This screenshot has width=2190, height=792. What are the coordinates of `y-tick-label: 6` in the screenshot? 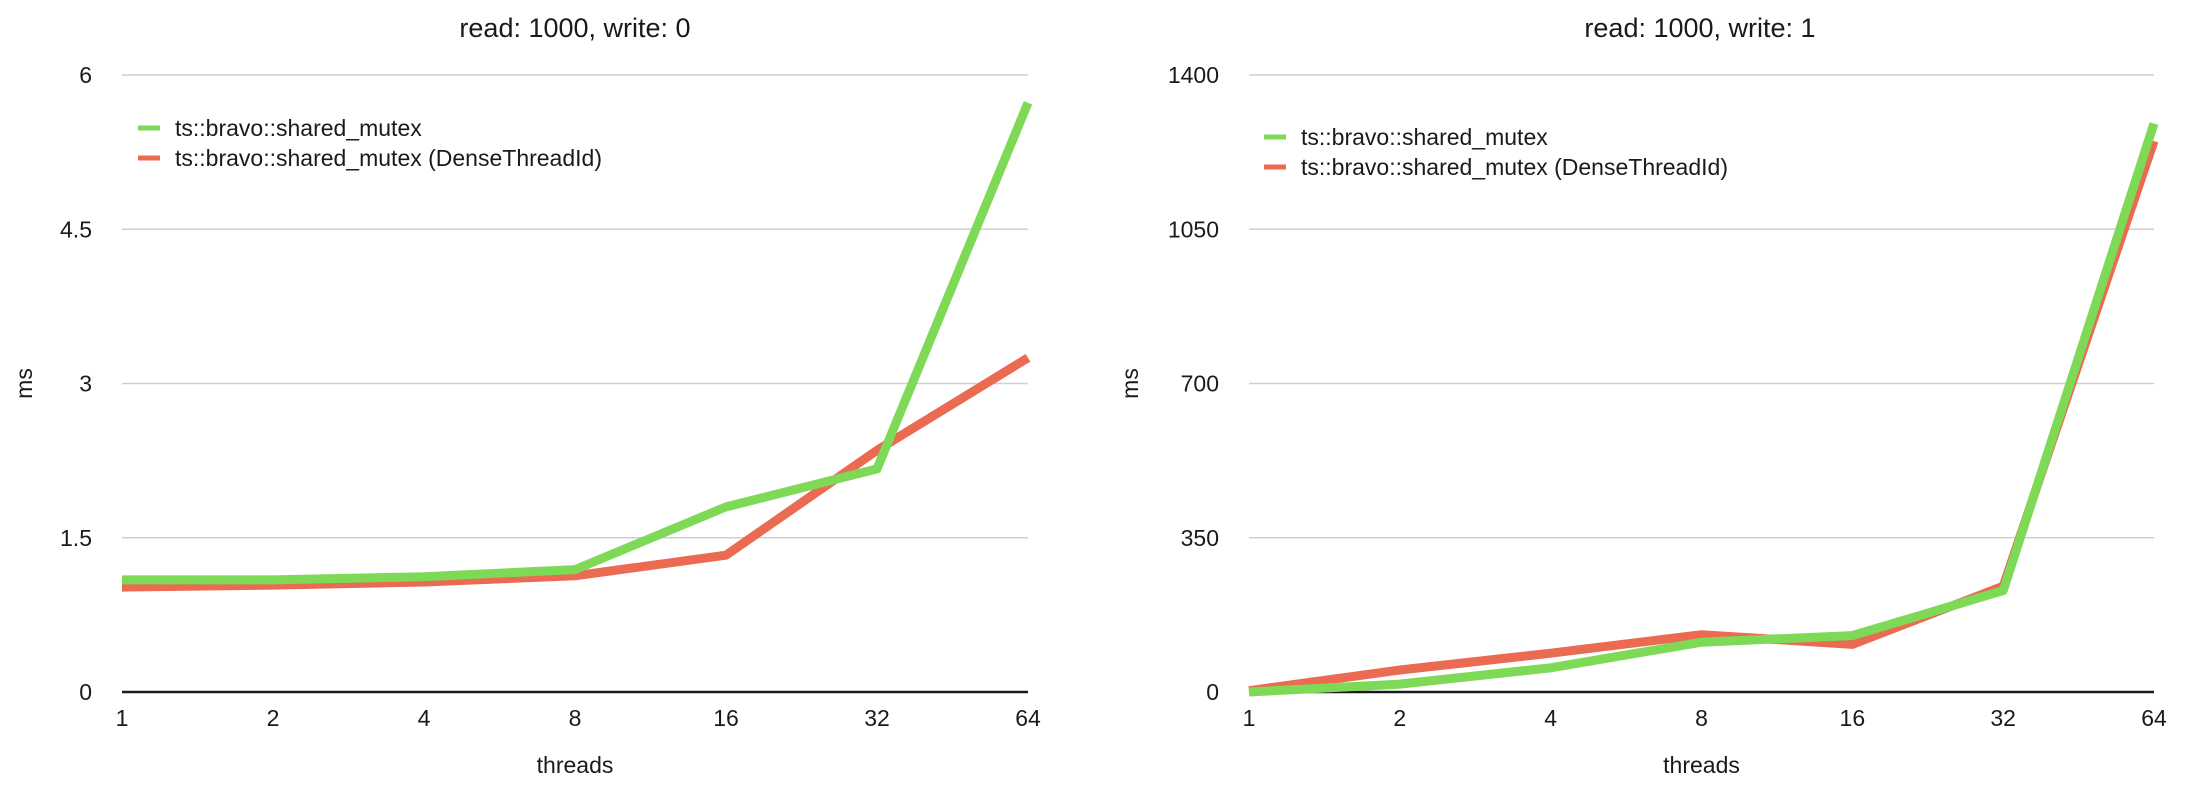 It's located at (85, 75).